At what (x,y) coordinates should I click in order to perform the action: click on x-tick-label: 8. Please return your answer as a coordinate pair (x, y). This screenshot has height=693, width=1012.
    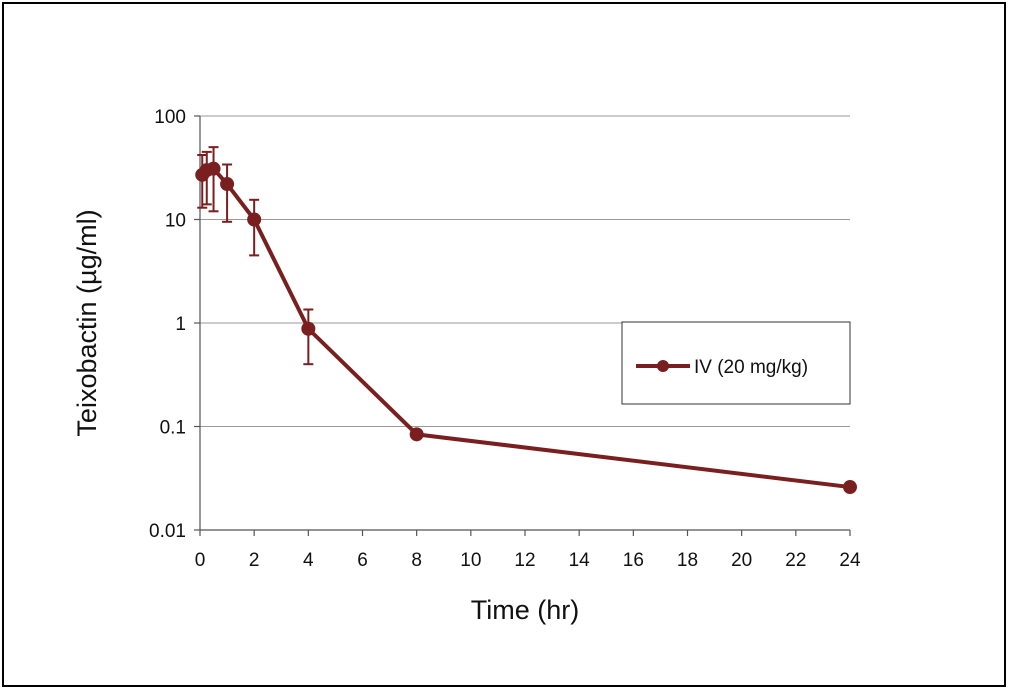
    Looking at the image, I should click on (416, 560).